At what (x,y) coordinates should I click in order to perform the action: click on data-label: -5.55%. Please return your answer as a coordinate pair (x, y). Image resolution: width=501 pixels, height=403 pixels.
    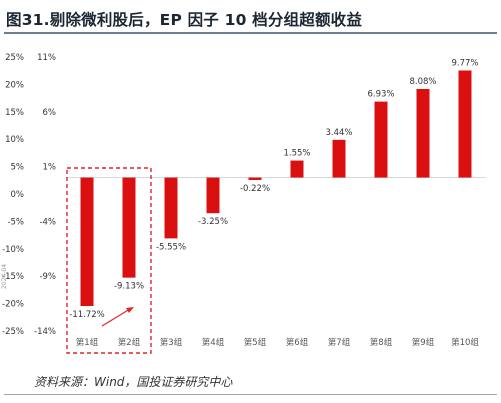
    Looking at the image, I should click on (171, 247).